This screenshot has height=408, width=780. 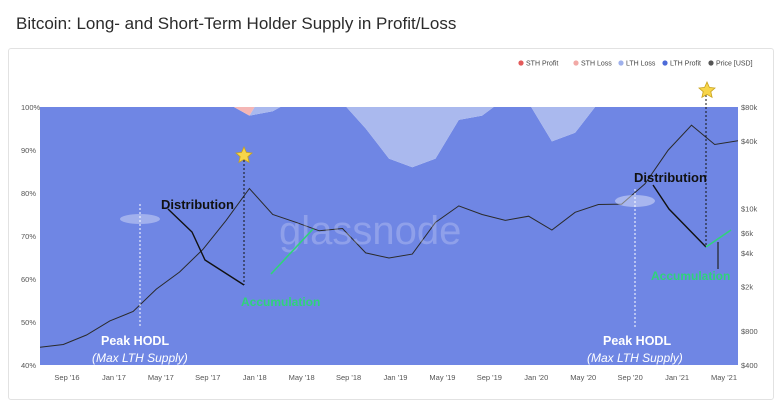 What do you see at coordinates (747, 233) in the screenshot?
I see `y-tick-right: $6k` at bounding box center [747, 233].